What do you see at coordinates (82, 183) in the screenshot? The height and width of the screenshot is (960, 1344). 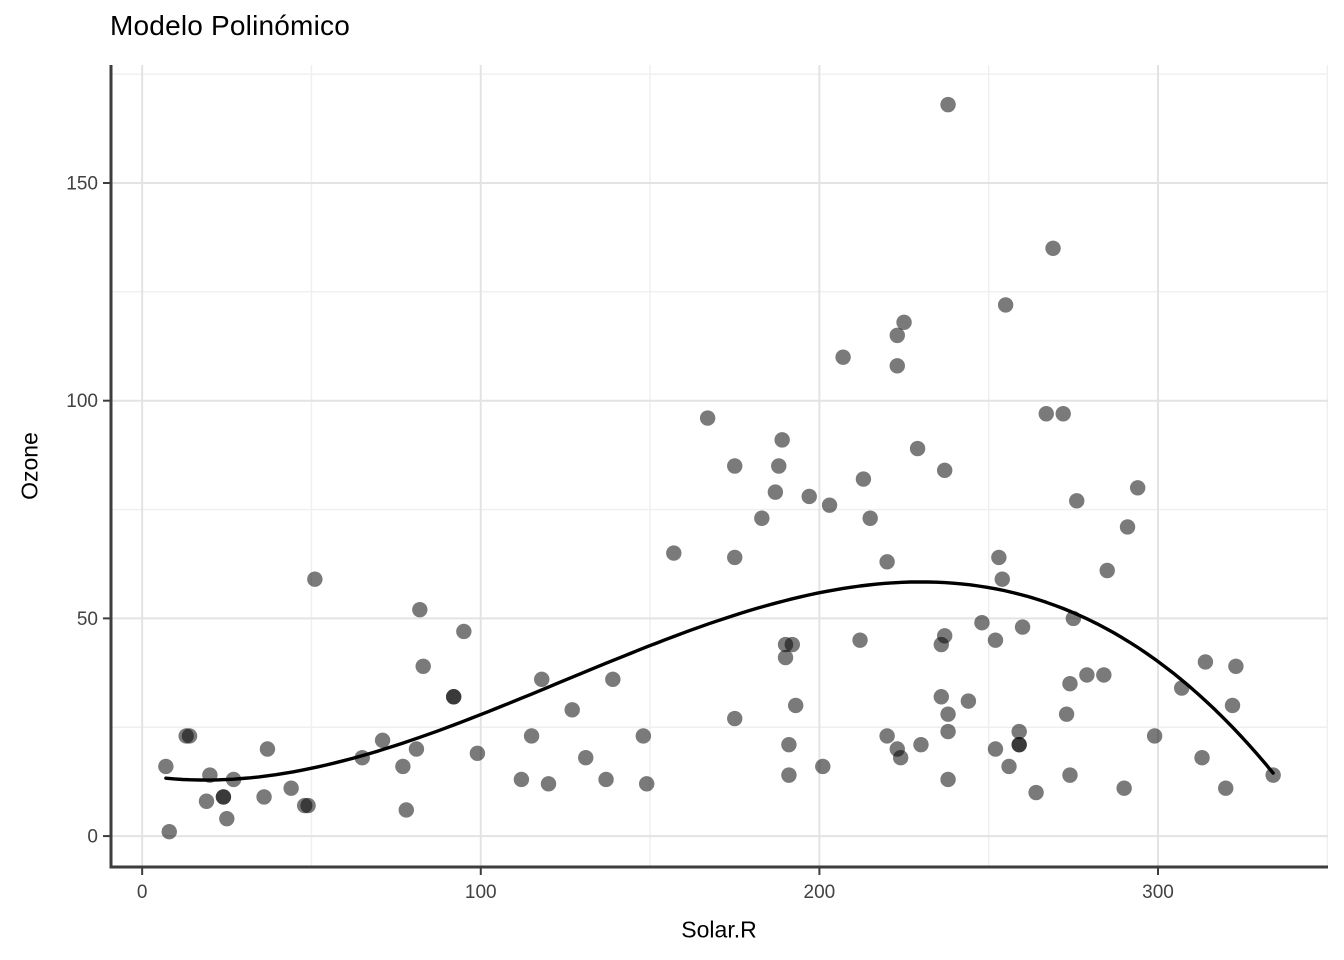 I see `y-tick-label: 150` at bounding box center [82, 183].